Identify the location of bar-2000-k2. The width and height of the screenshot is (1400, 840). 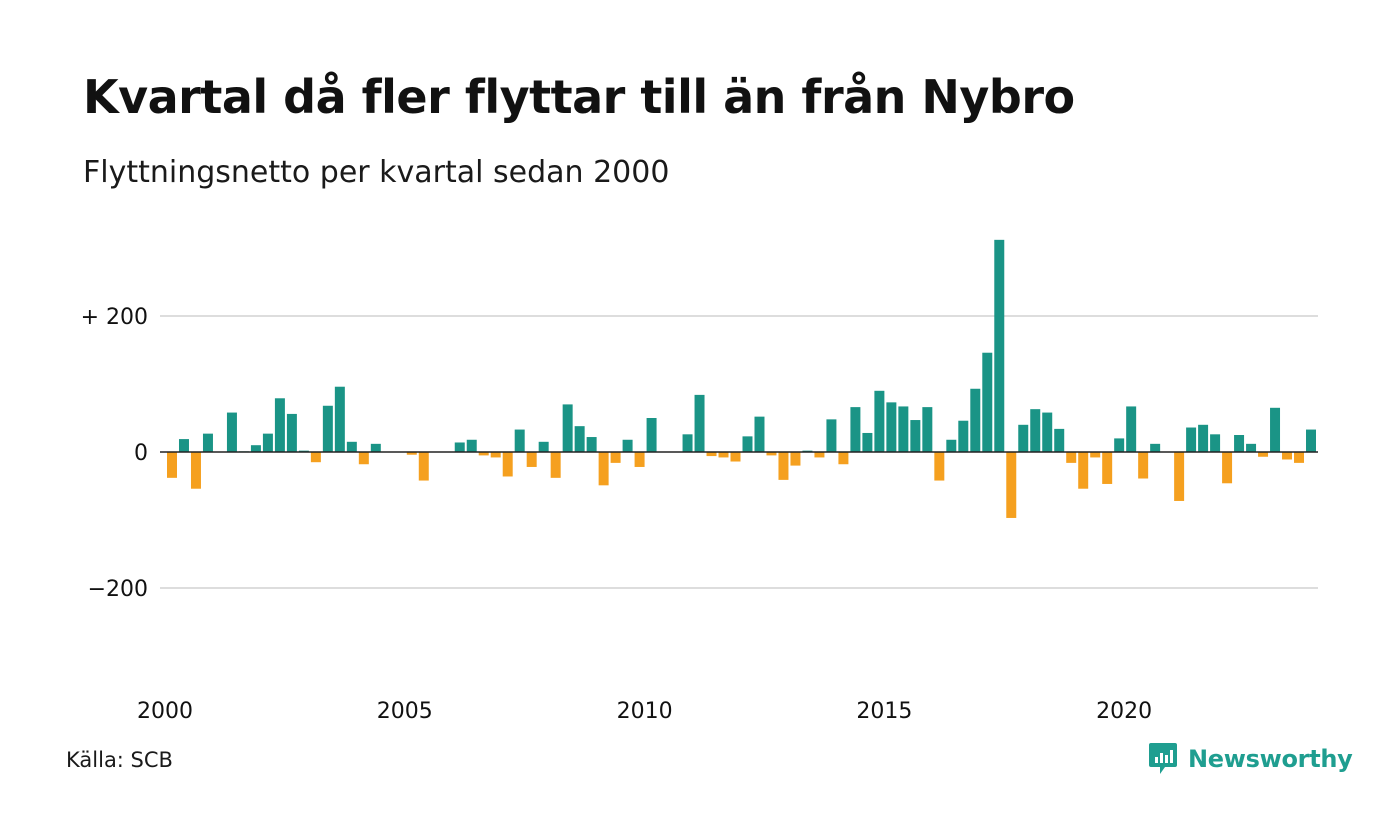
(183, 445).